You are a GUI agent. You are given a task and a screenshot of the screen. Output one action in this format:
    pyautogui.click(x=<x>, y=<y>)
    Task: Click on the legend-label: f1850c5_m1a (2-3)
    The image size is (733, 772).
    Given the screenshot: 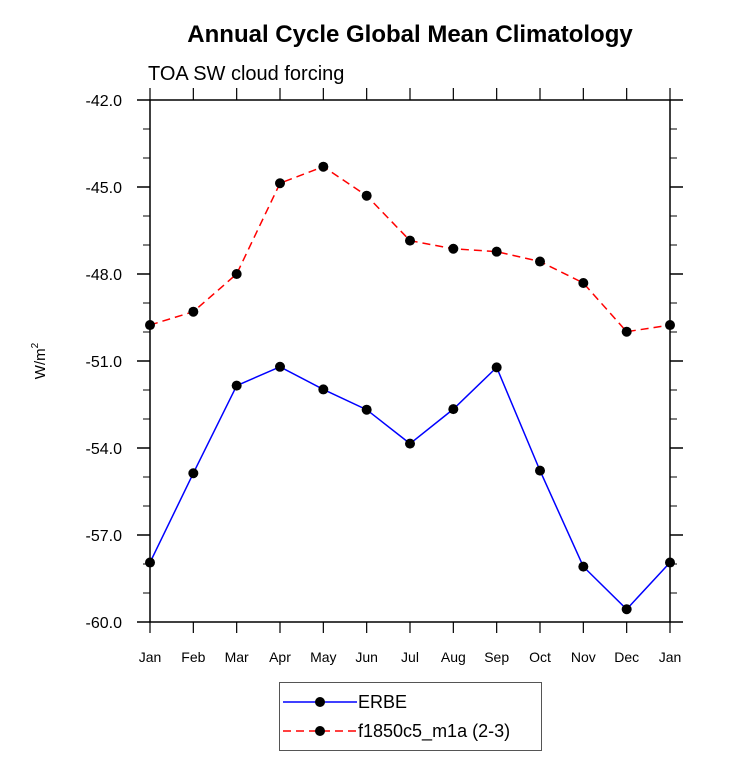 What is the action you would take?
    pyautogui.click(x=434, y=731)
    